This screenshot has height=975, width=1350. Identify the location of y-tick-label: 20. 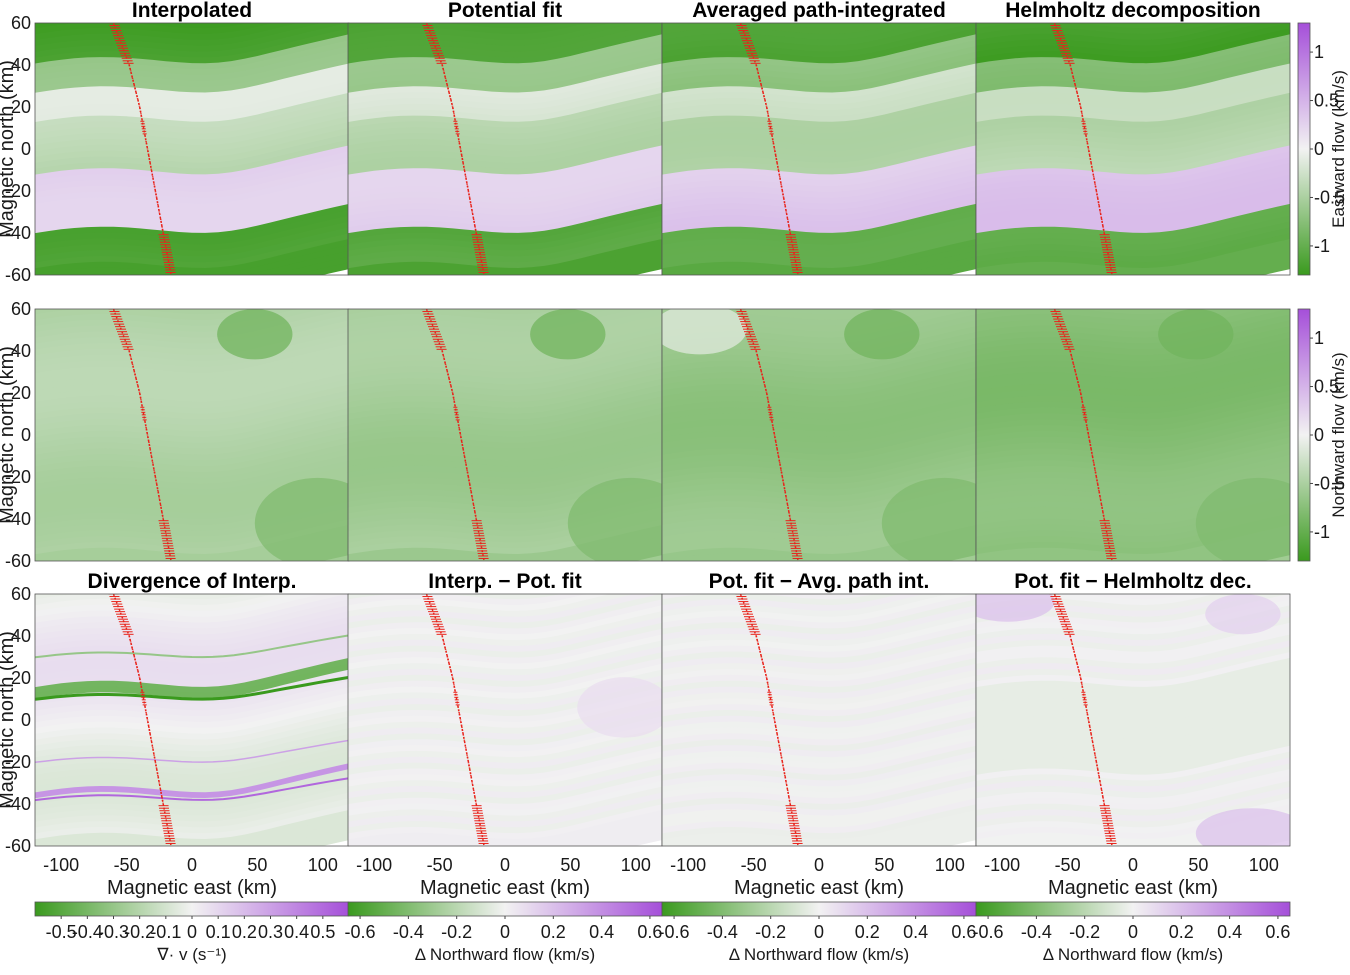
(21, 107).